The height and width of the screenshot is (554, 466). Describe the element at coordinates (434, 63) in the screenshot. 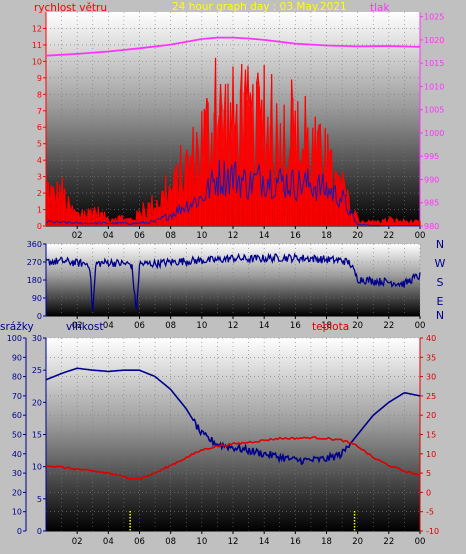

I see `pressure-y-tick-label-1015: 1015` at that location.